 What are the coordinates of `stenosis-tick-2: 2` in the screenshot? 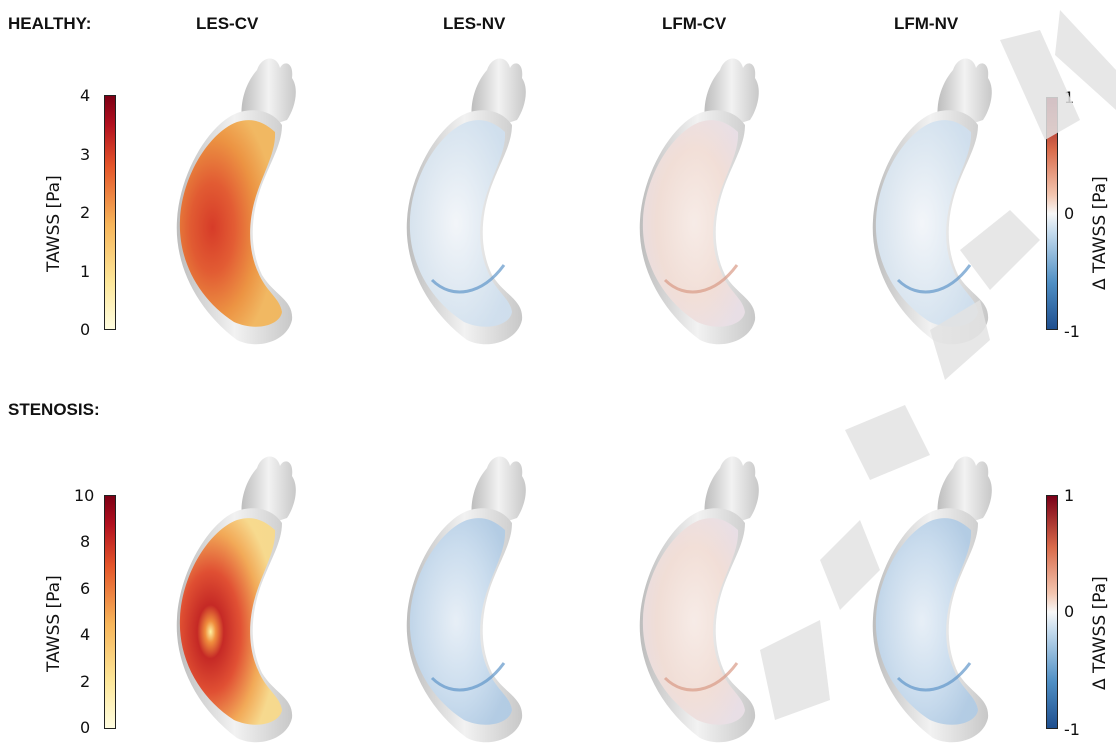 It's located at (85, 681).